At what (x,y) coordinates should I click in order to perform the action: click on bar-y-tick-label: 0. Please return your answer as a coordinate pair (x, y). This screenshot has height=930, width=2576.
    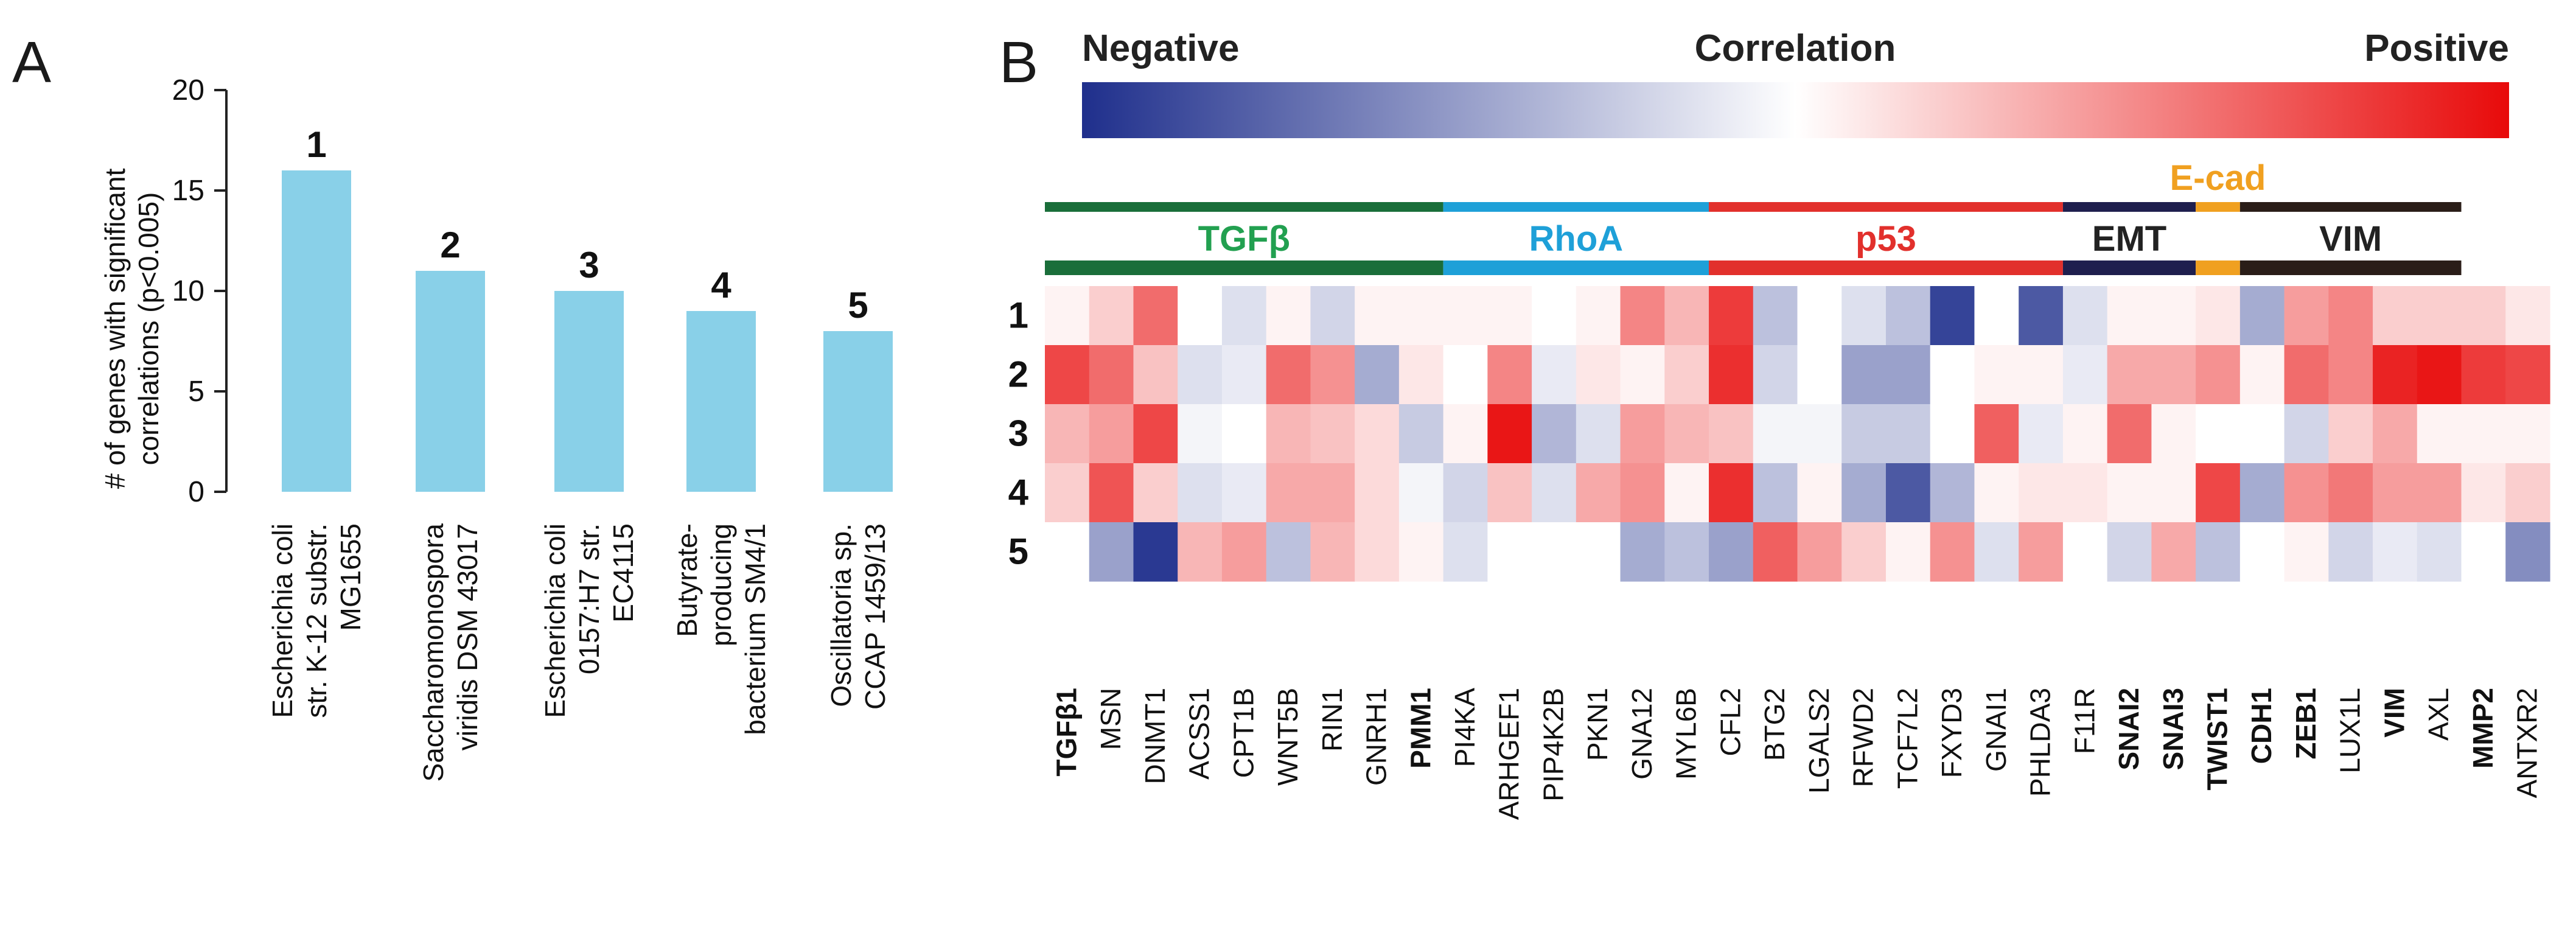
    Looking at the image, I should click on (196, 492).